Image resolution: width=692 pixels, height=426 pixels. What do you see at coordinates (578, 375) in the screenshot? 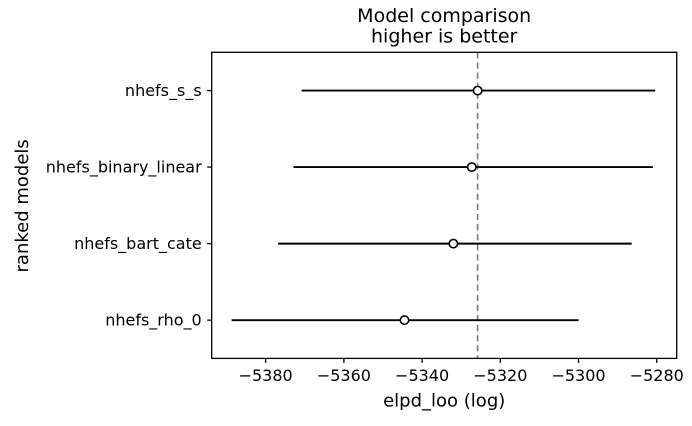
I see `x-tick-label: −5300` at bounding box center [578, 375].